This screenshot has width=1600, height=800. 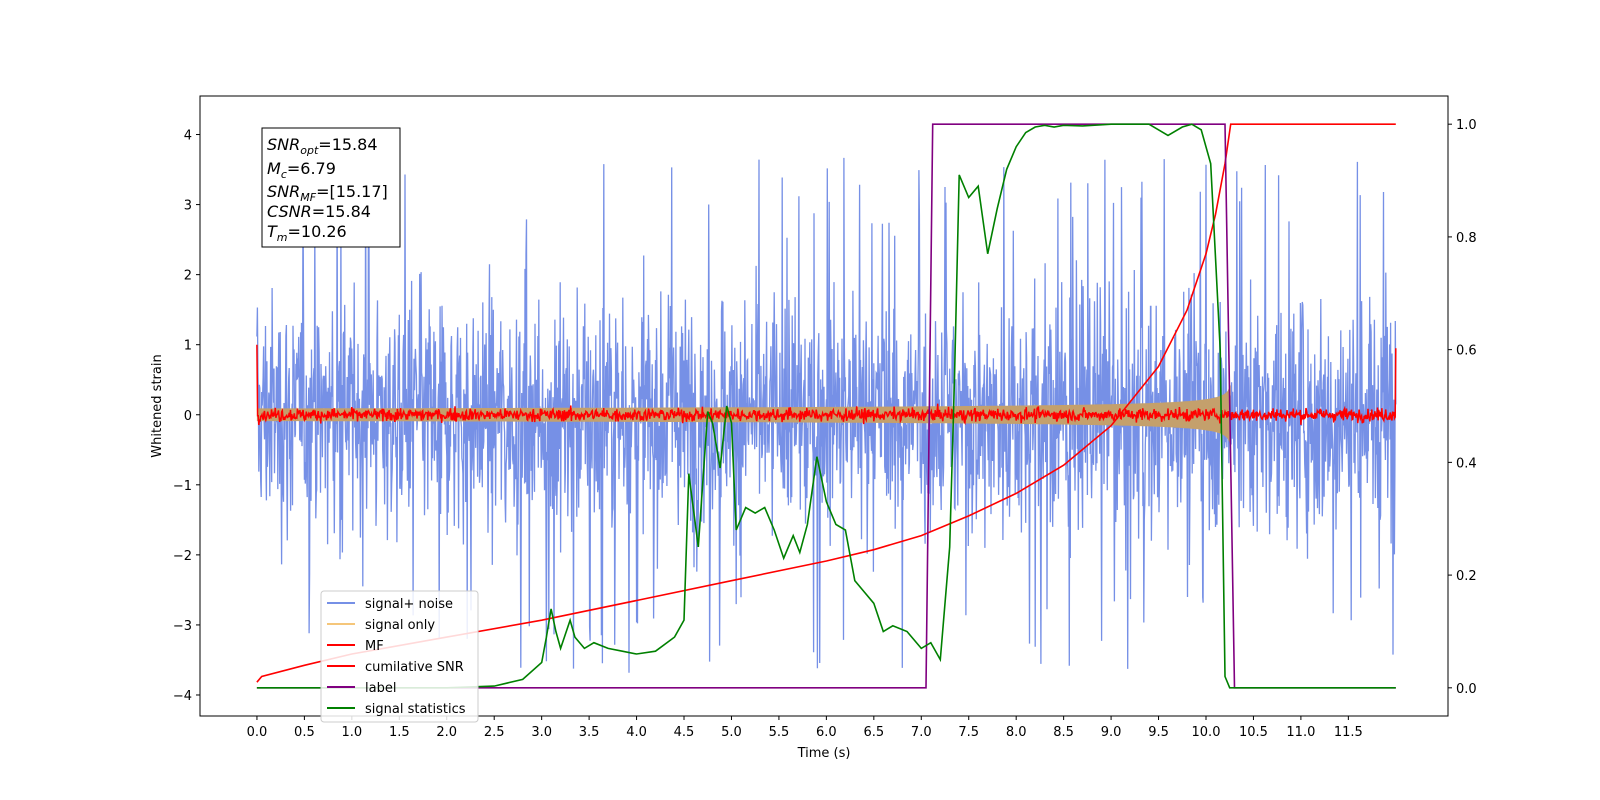 I want to click on x-tick-label: 11.5, so click(x=1348, y=732).